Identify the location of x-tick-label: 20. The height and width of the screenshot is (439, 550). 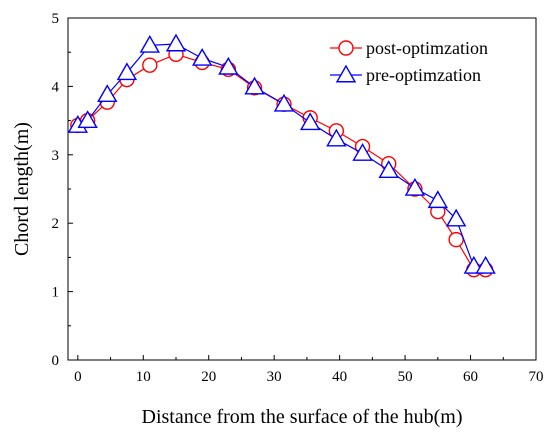
(208, 377).